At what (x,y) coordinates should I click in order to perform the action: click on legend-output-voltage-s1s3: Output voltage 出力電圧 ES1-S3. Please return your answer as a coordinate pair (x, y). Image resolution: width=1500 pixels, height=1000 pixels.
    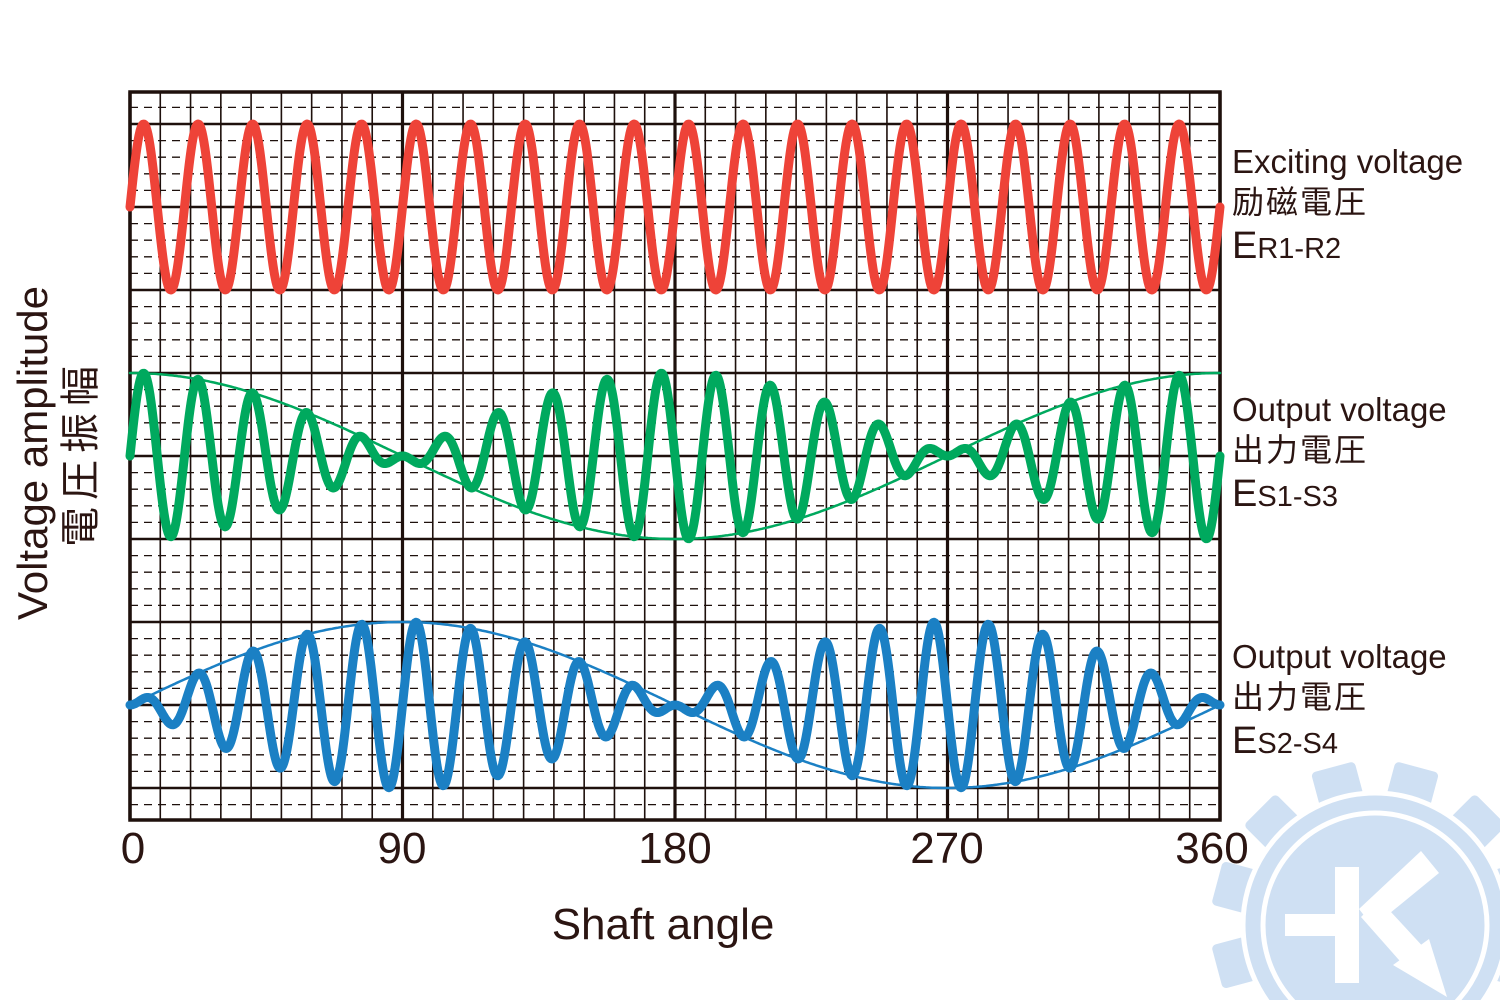
    Looking at the image, I should click on (1339, 454).